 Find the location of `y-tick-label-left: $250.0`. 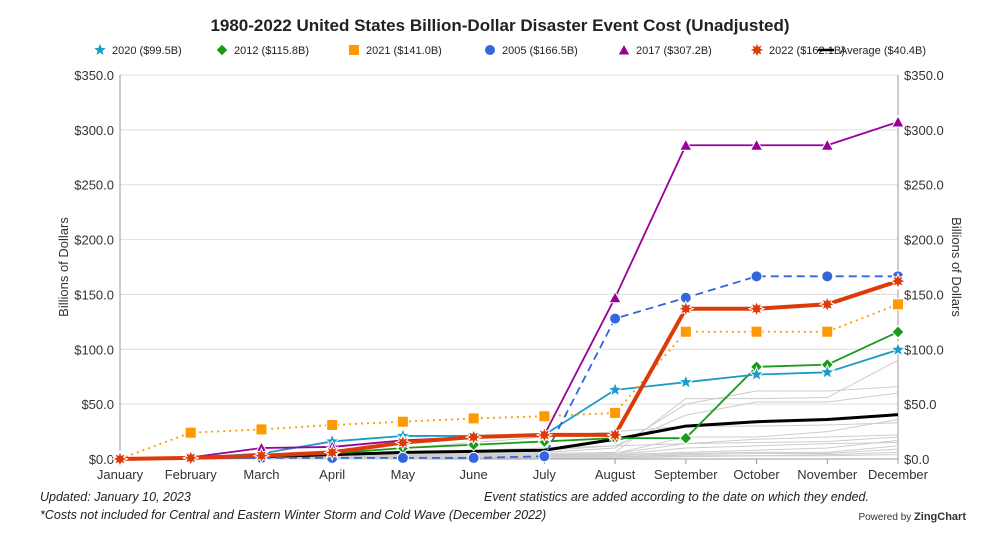

y-tick-label-left: $250.0 is located at coordinates (94, 185).